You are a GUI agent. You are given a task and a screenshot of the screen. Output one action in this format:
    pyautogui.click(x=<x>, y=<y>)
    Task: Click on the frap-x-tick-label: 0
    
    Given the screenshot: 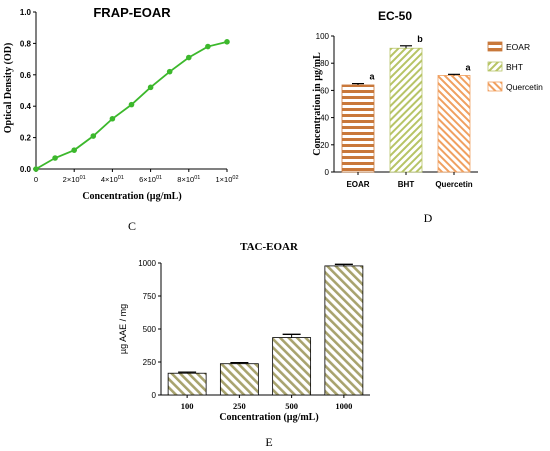 What is the action you would take?
    pyautogui.click(x=36, y=179)
    